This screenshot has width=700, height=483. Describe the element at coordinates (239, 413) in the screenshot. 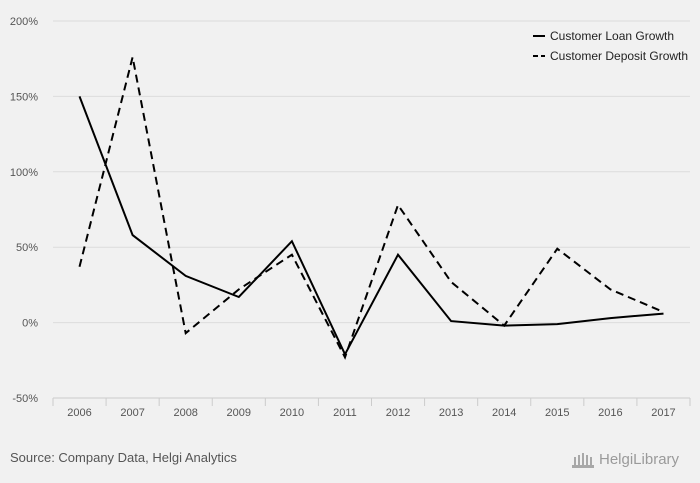

I see `x-tick-label: 2009` at that location.